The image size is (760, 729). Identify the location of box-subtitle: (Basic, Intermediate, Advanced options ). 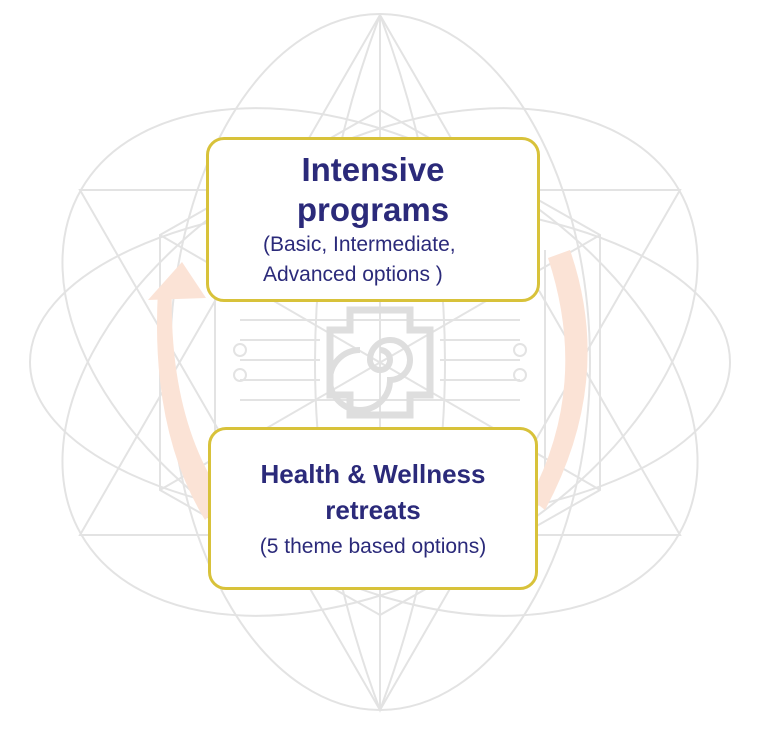
(359, 259).